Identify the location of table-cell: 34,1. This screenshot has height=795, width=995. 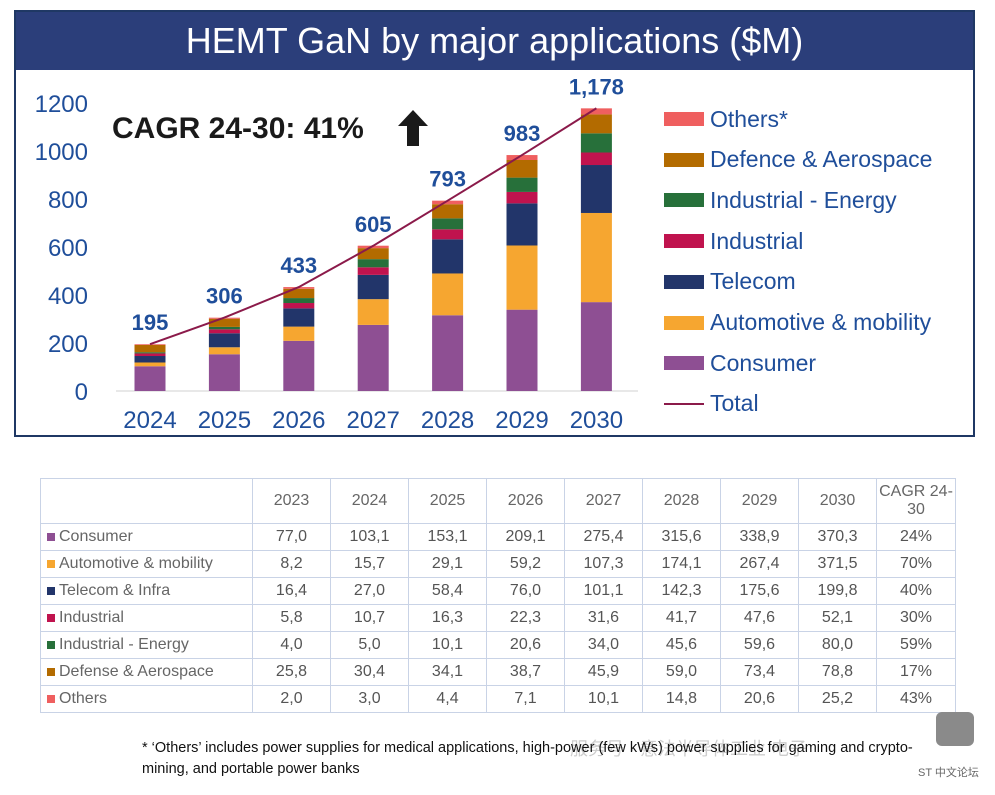
(447, 672).